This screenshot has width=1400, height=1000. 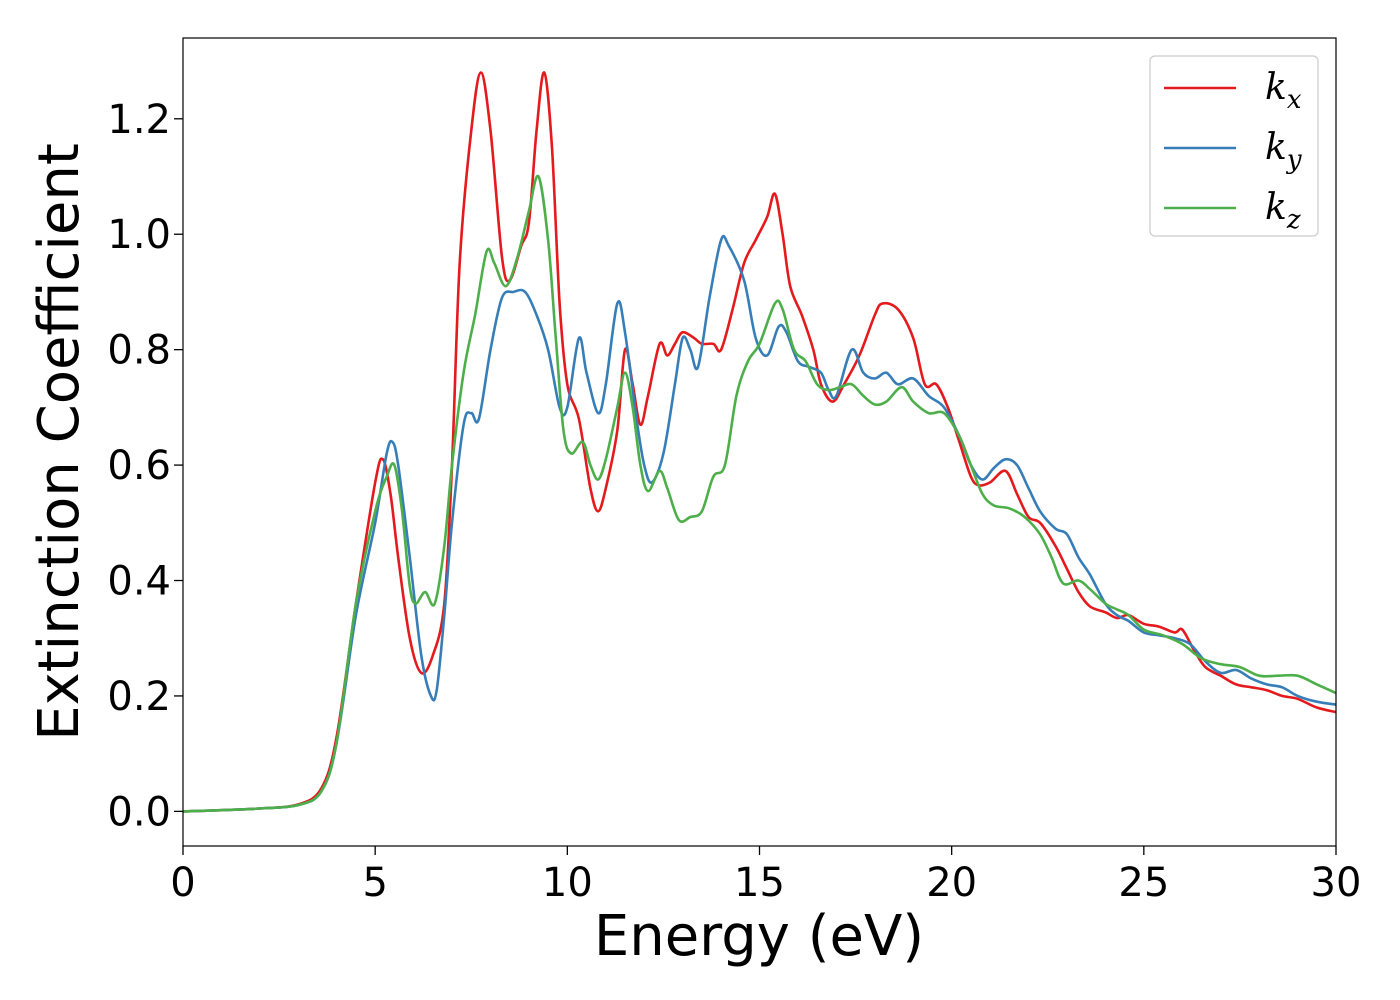 I want to click on x-tick-label: 15, so click(x=759, y=883).